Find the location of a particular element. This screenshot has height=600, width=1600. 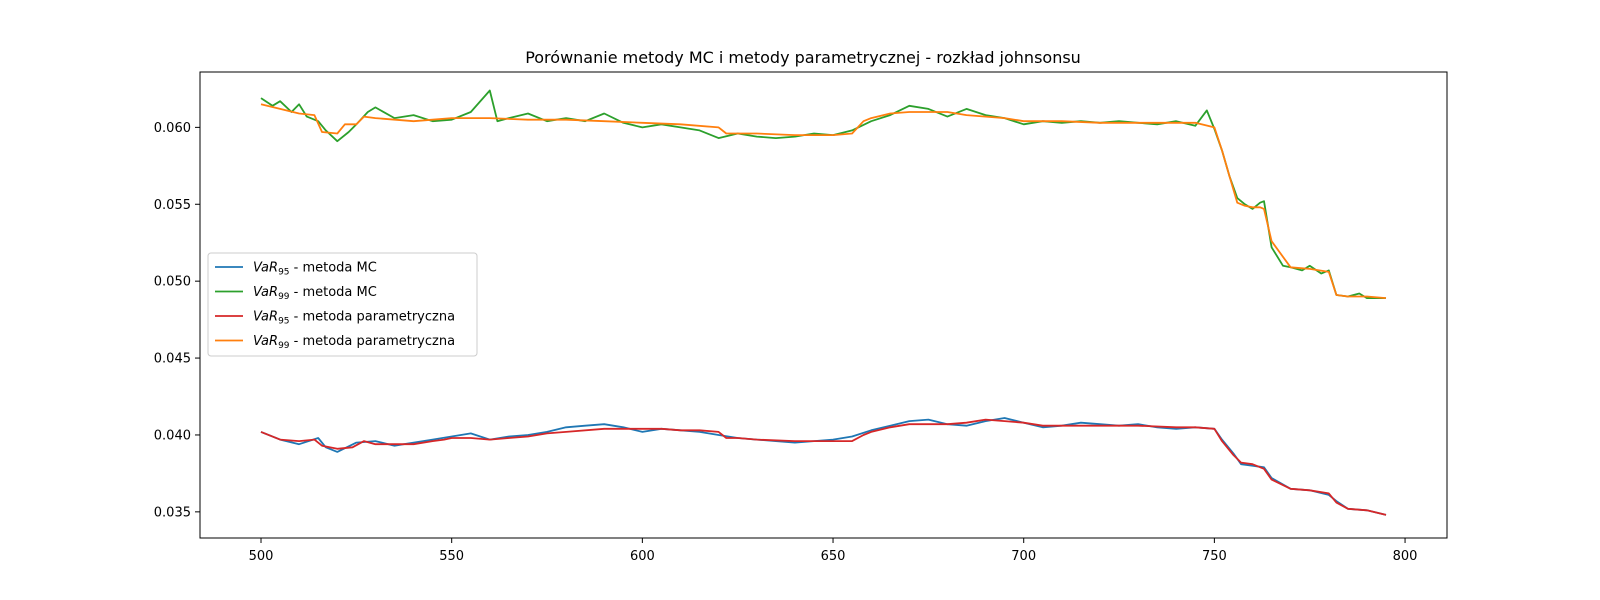

legend-label-2: VaR95 - metoda parametryczna is located at coordinates (354, 318).